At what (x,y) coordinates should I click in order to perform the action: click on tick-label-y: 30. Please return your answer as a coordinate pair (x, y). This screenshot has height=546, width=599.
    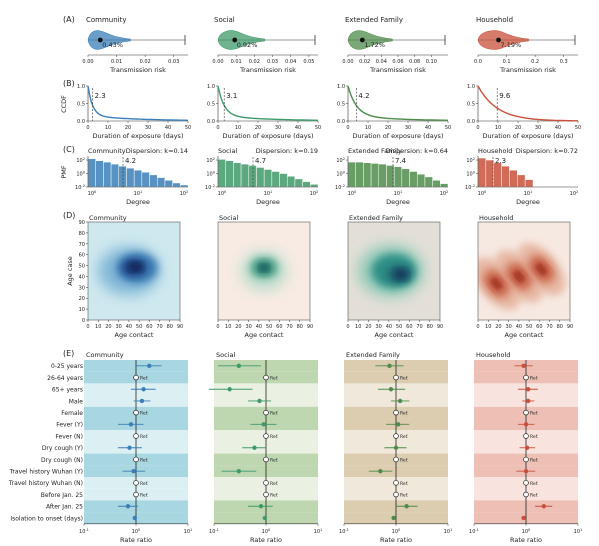
    Looking at the image, I should click on (82, 288).